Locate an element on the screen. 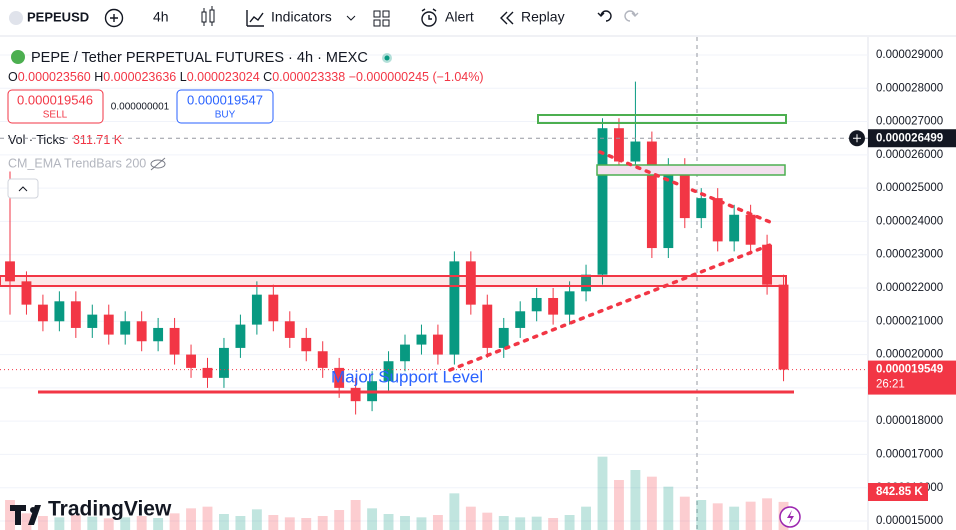  trendline is located at coordinates (685, 187).